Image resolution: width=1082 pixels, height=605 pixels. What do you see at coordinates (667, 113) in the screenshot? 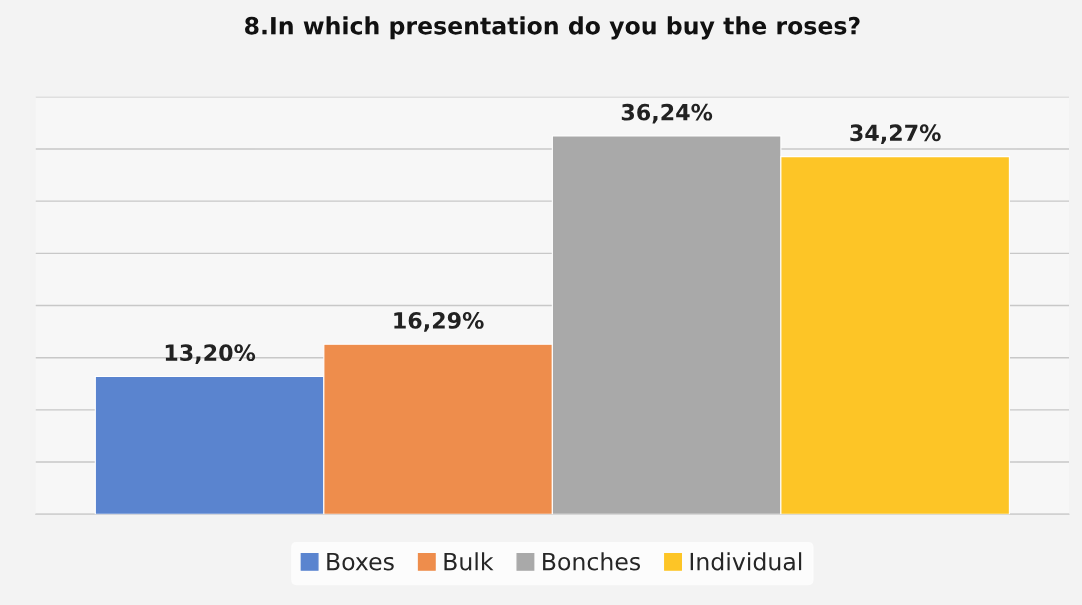
I see `data-label: 36,24%` at bounding box center [667, 113].